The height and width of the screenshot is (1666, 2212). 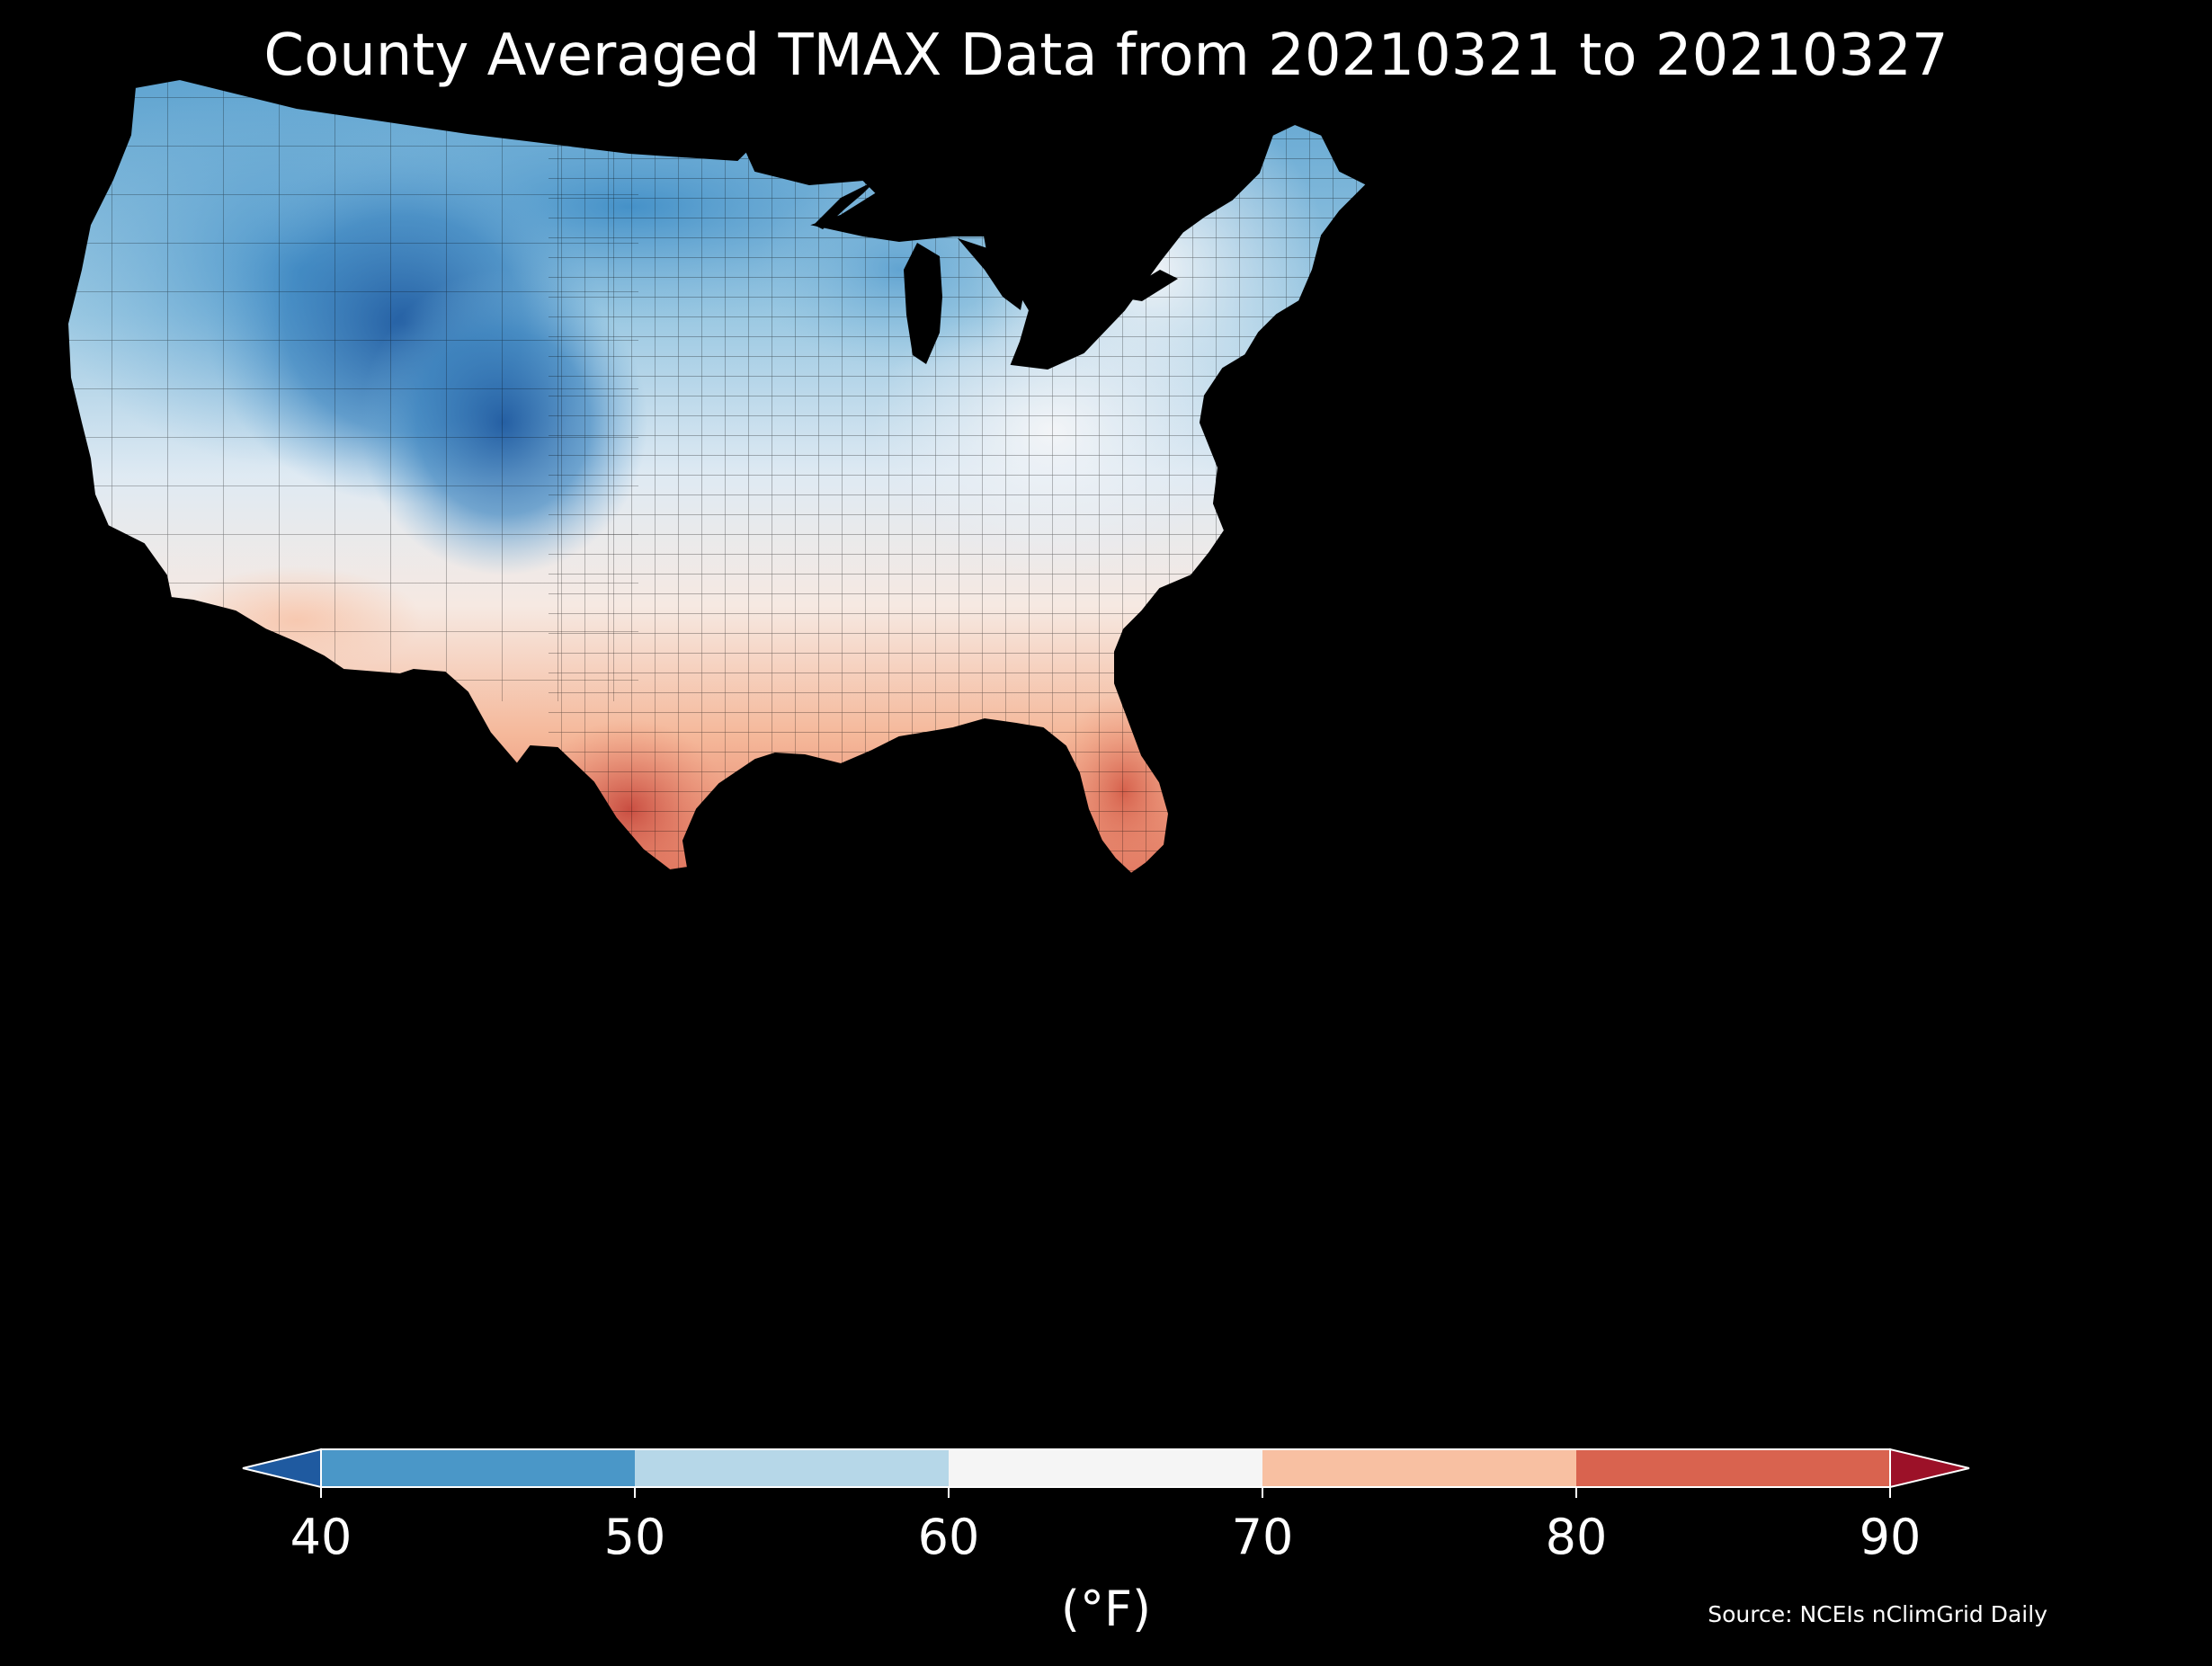 I want to click on colorbar-unit-label: (°F), so click(x=1106, y=1609).